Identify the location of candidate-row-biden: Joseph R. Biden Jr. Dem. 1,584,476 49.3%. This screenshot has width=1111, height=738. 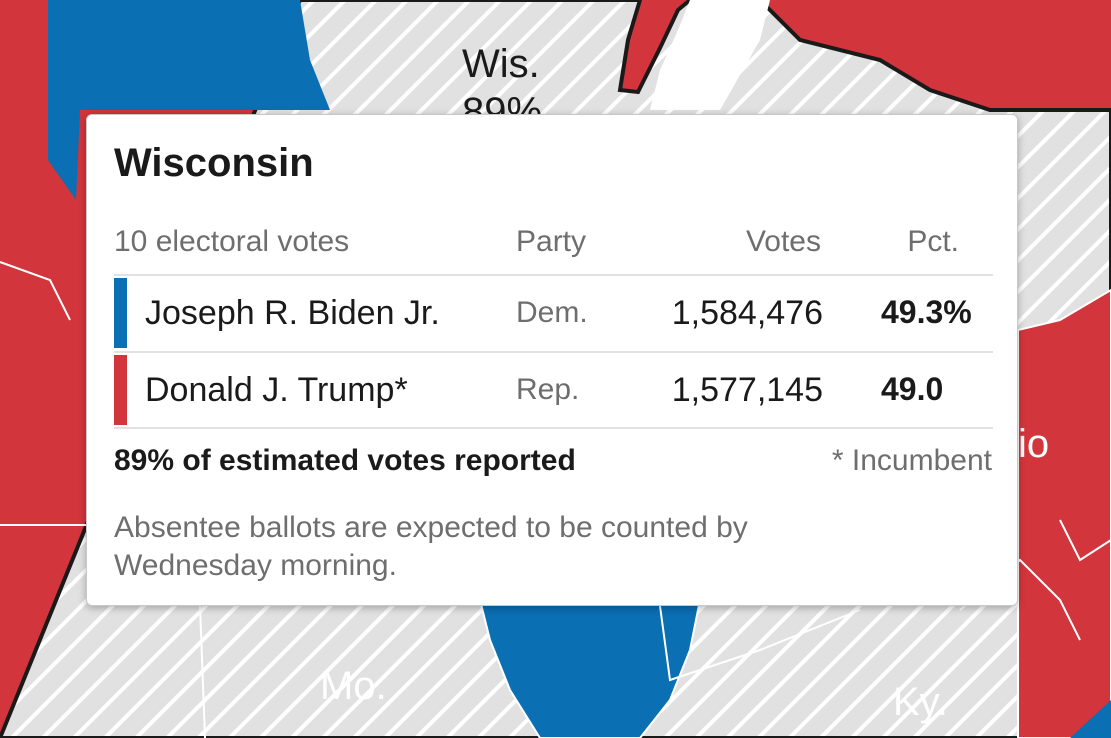
(553, 312).